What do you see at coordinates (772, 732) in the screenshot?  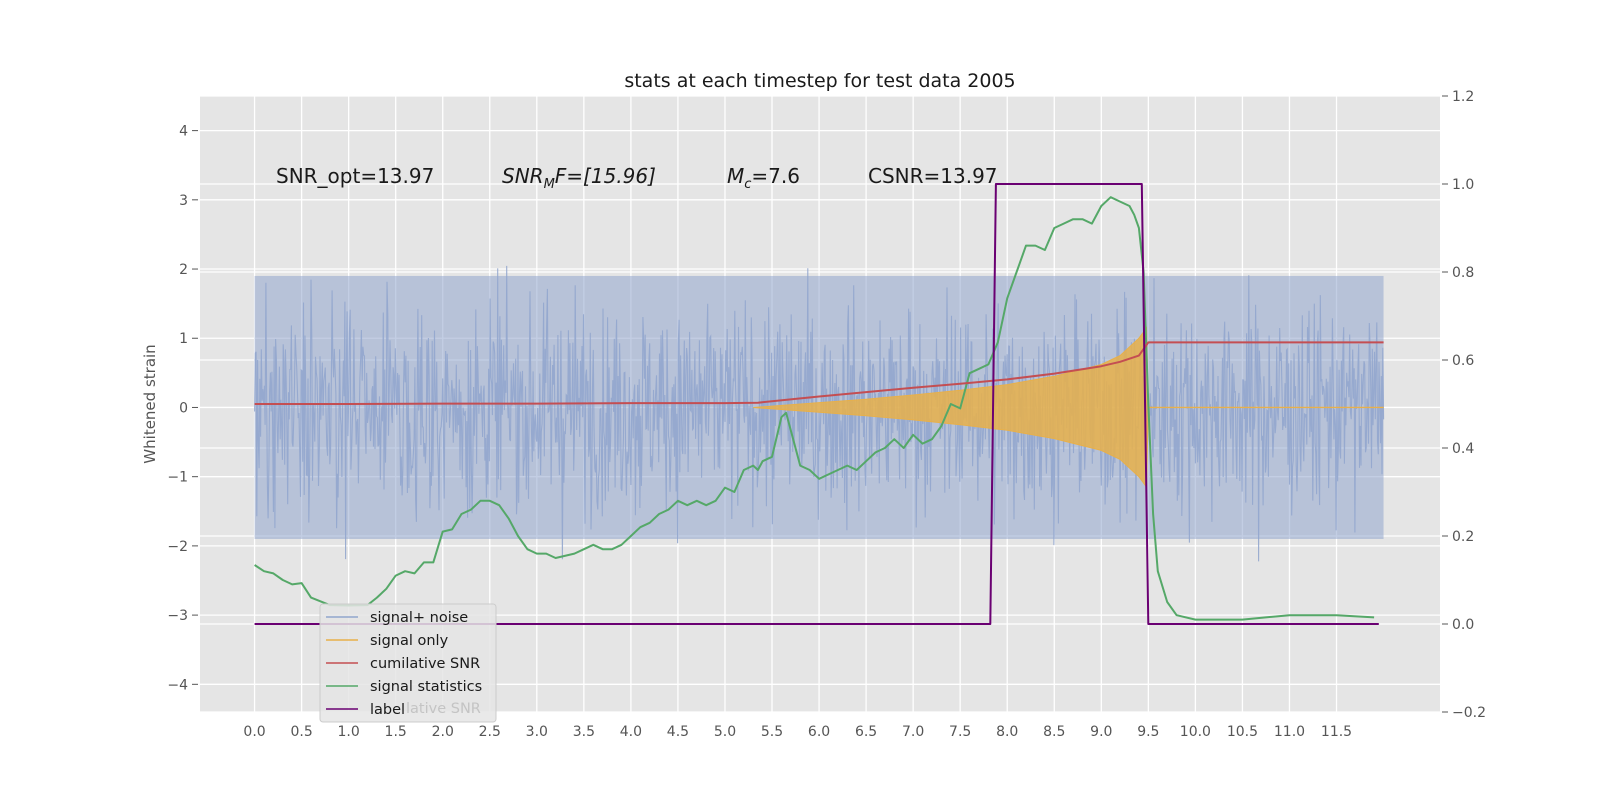 I see `x-tick-label: 5.5` at bounding box center [772, 732].